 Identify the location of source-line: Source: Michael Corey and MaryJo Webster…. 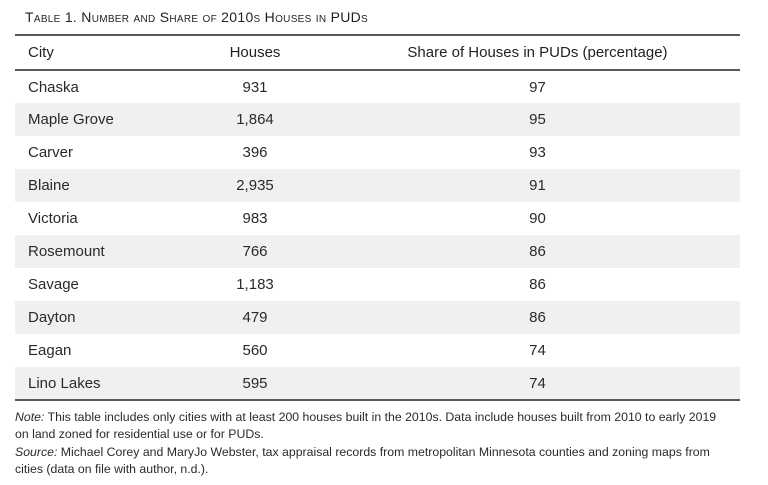
(374, 461).